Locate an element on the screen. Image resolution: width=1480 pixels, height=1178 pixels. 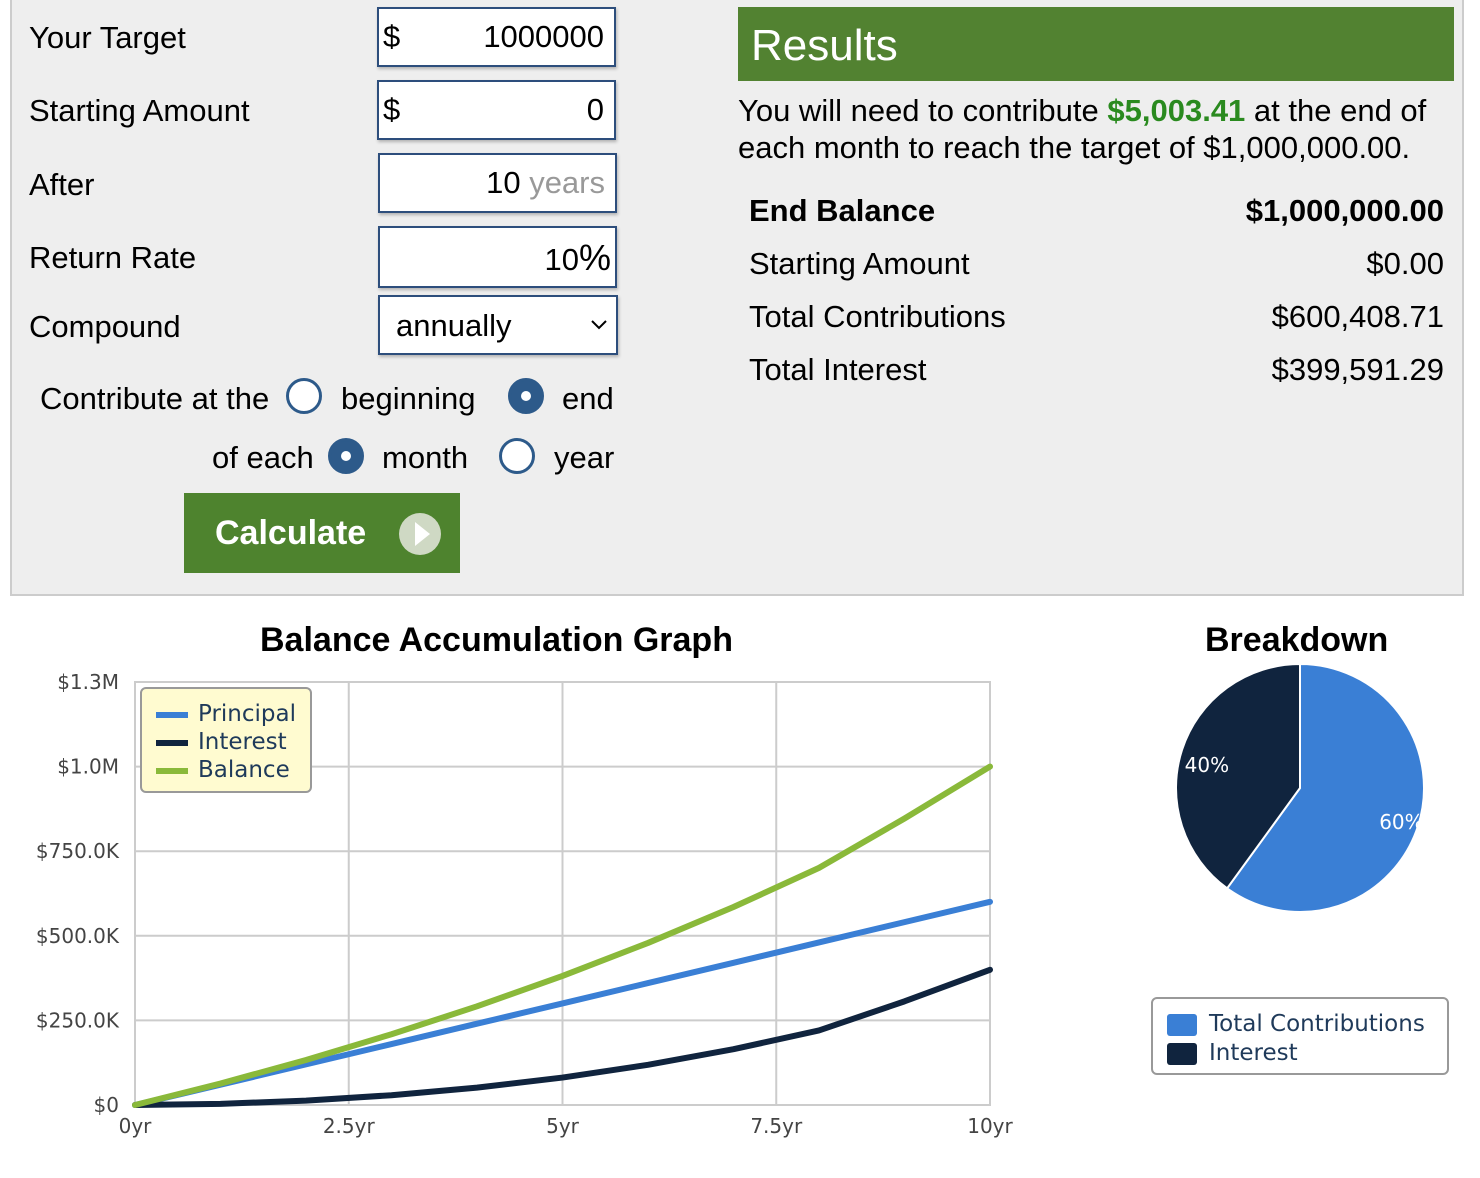
contribute-at-label: Contribute at the is located at coordinates (155, 398).